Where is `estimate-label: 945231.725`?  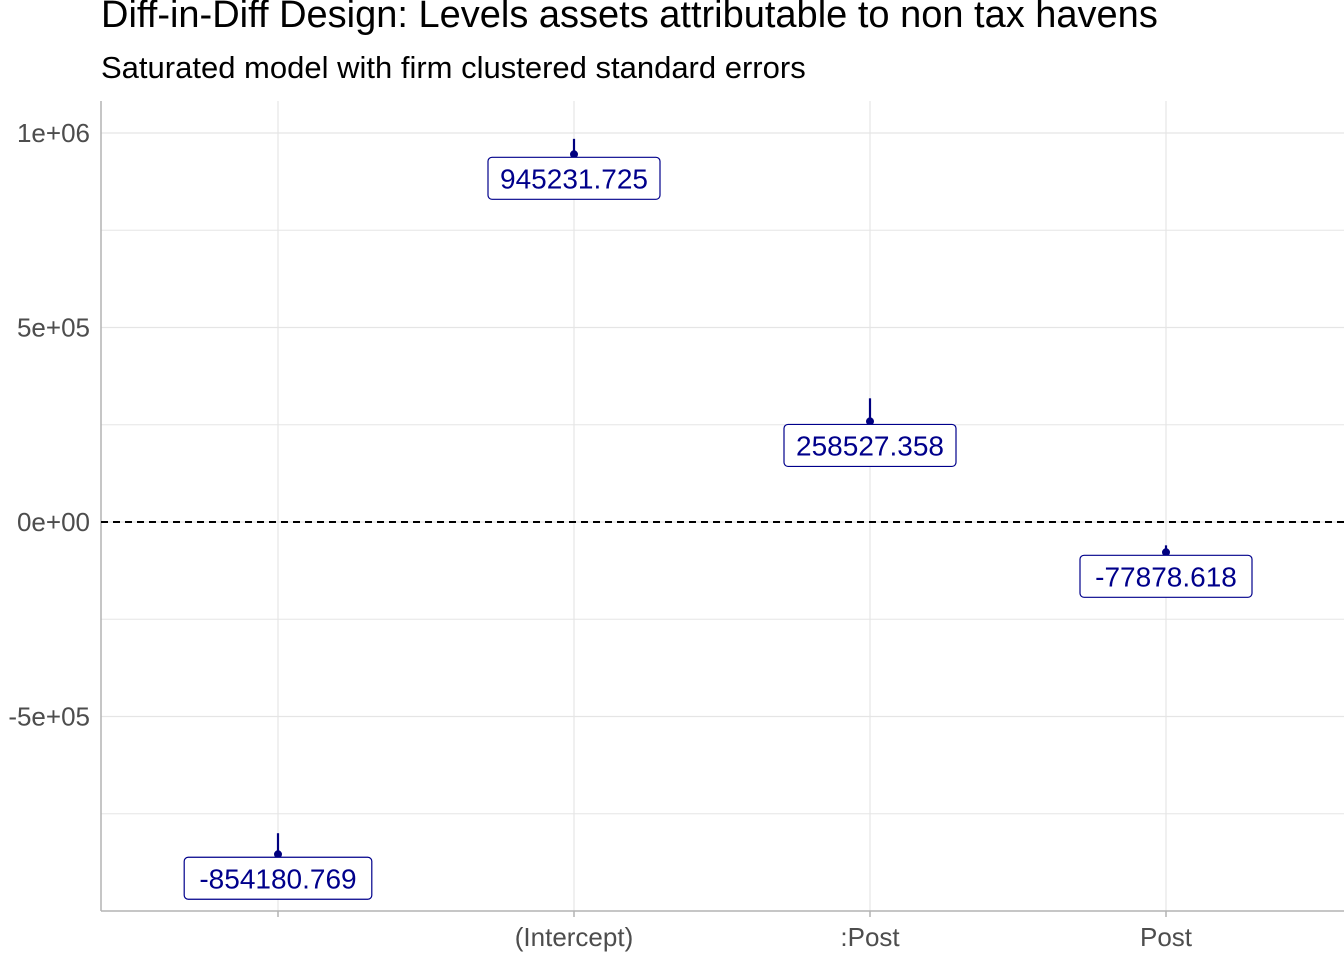 estimate-label: 945231.725 is located at coordinates (574, 178).